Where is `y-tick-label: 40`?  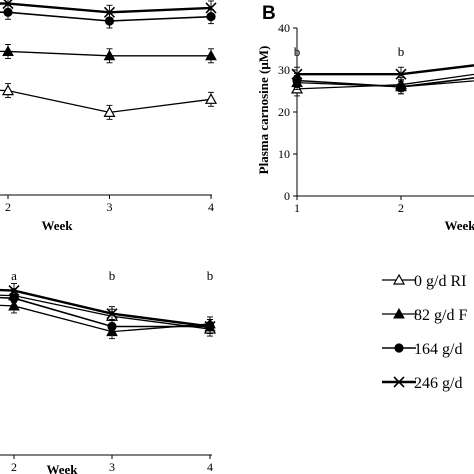
y-tick-label: 40 is located at coordinates (284, 28).